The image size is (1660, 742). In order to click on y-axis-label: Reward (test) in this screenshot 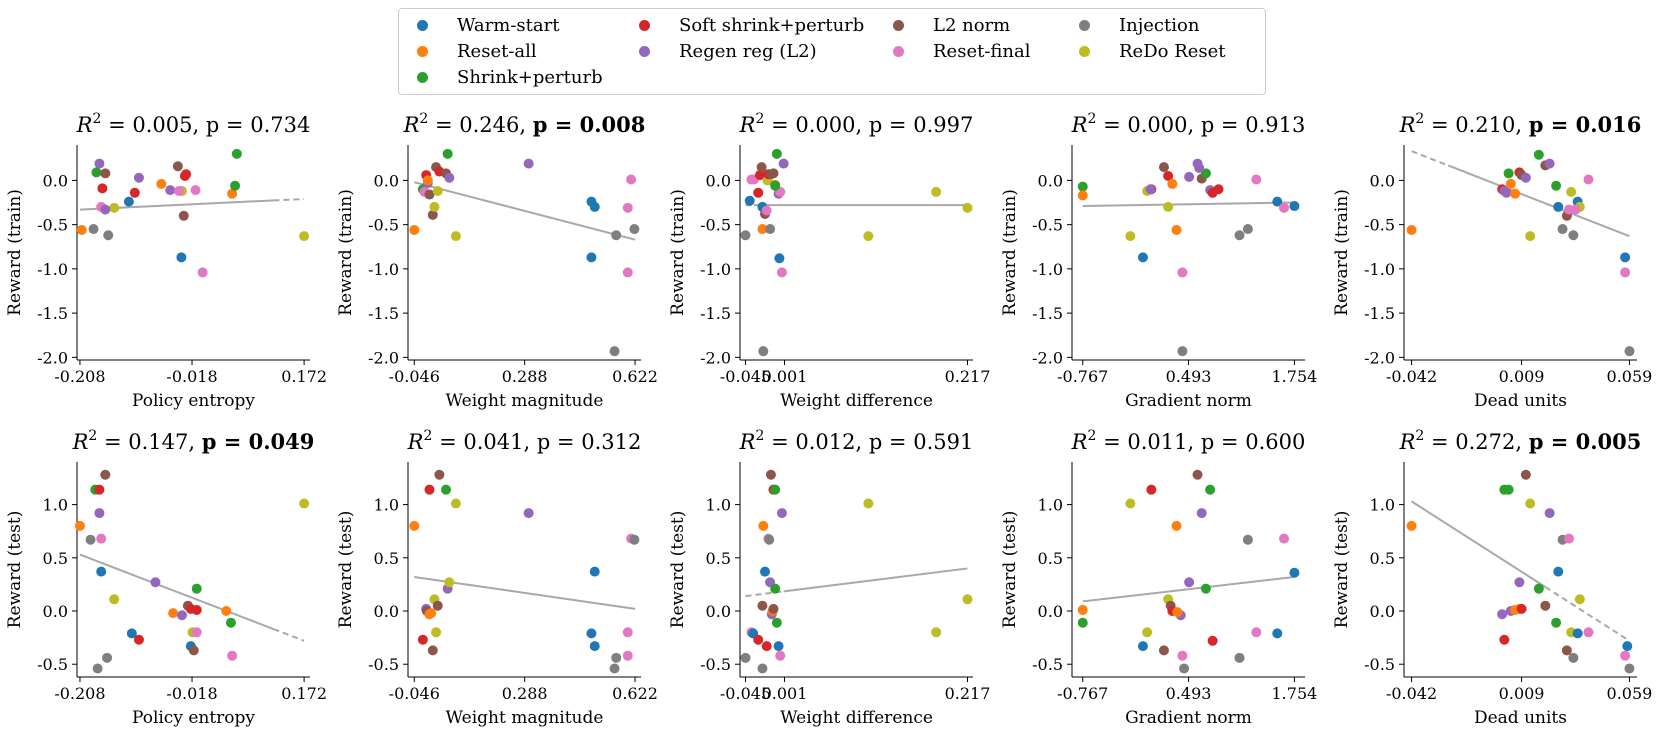, I will do `click(678, 570)`.